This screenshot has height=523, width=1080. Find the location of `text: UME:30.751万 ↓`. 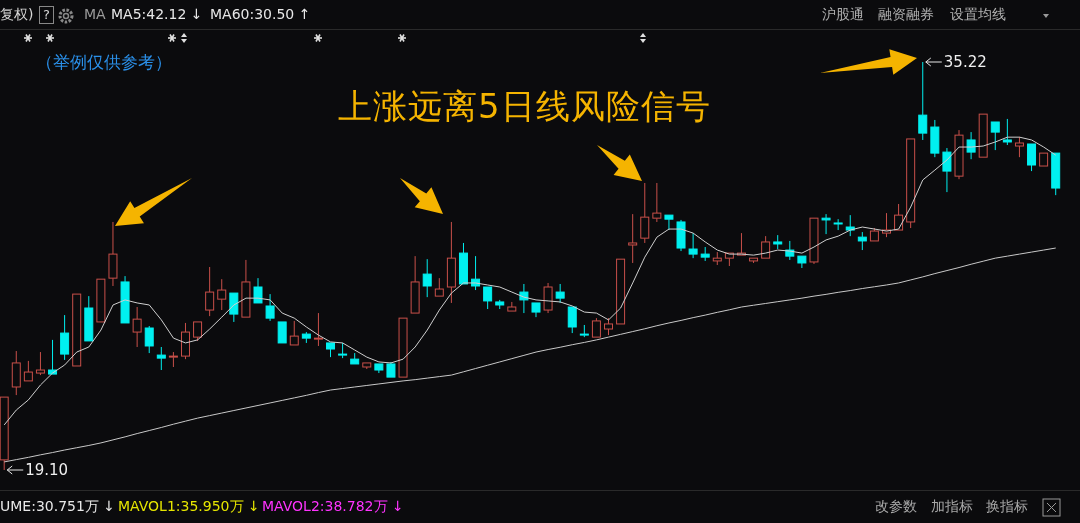

text: UME:30.751万 ↓ is located at coordinates (58, 507).